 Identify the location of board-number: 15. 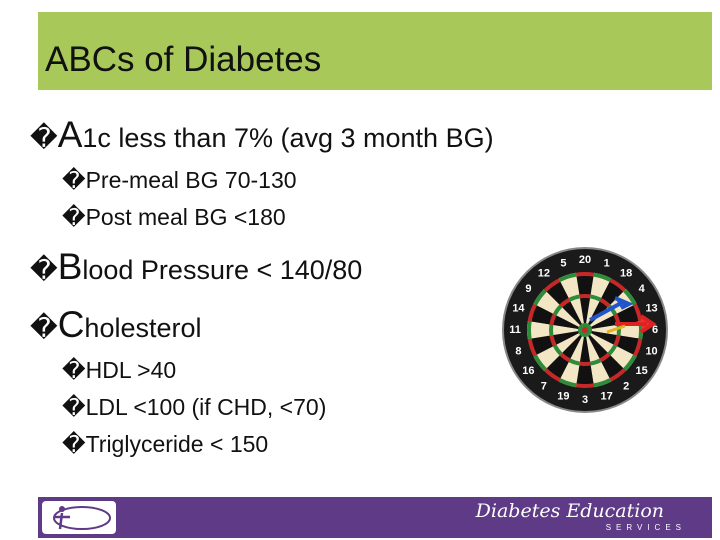
(642, 371).